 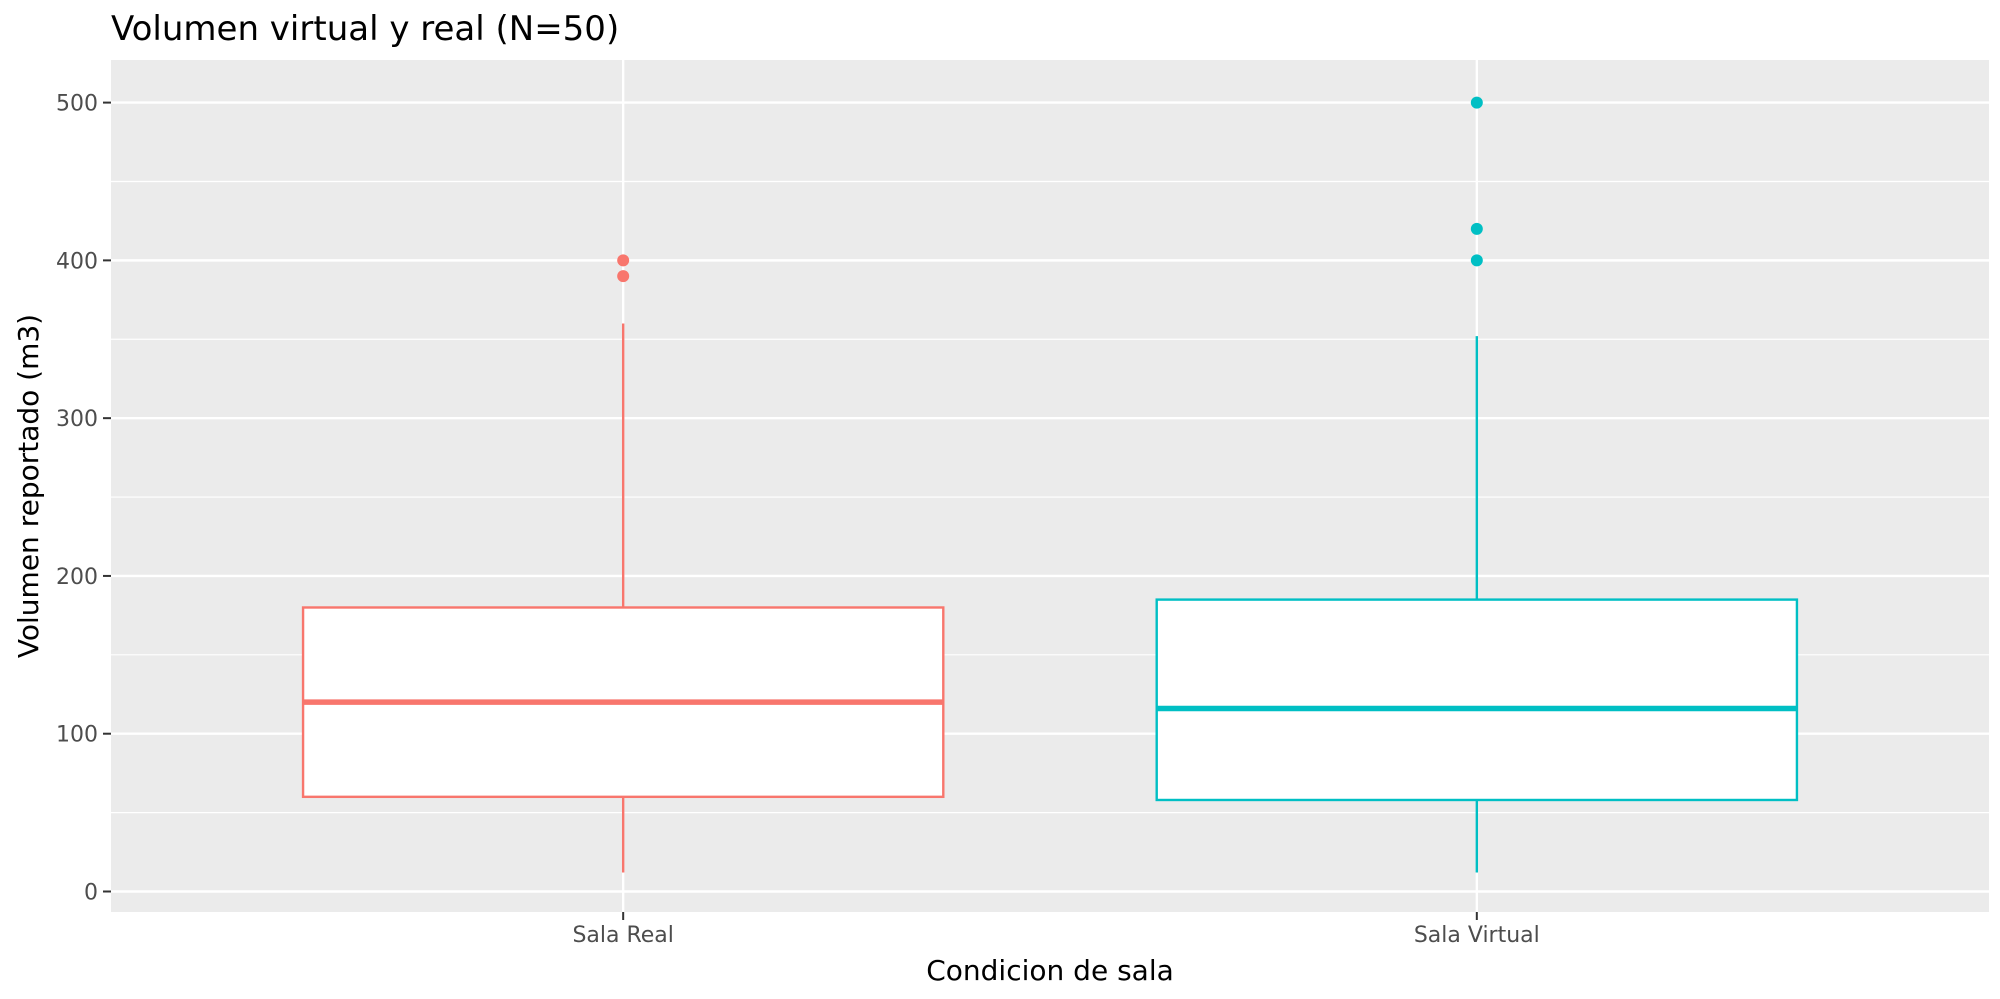 I want to click on chart-title: Volumen virtual y real (N=50), so click(x=365, y=29).